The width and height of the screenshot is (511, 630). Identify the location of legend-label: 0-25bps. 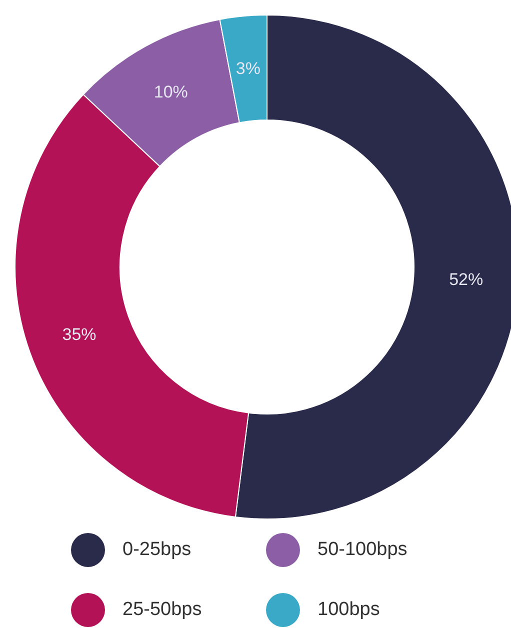
(157, 550).